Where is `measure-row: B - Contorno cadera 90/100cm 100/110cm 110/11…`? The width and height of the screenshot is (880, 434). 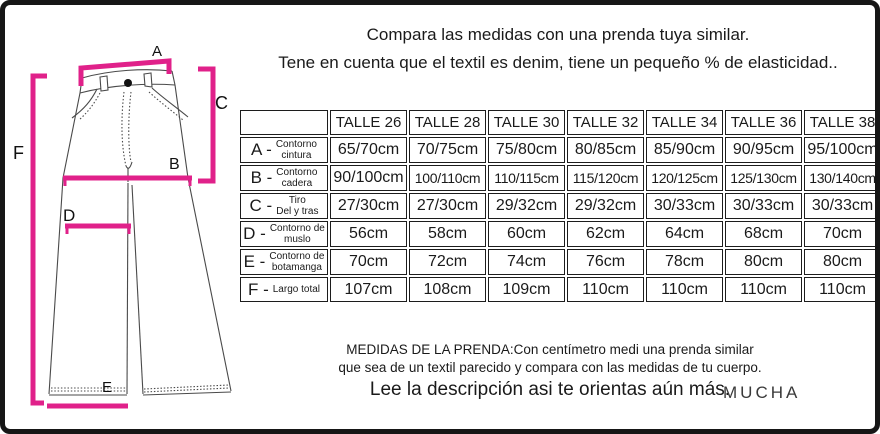 measure-row: B - Contorno cadera 90/100cm 100/110cm 110/11… is located at coordinates (557, 178).